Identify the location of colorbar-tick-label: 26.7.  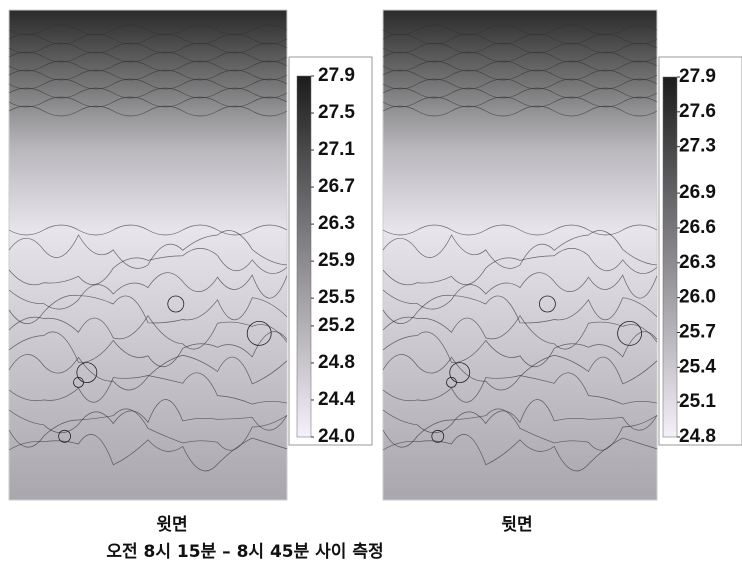
(336, 186).